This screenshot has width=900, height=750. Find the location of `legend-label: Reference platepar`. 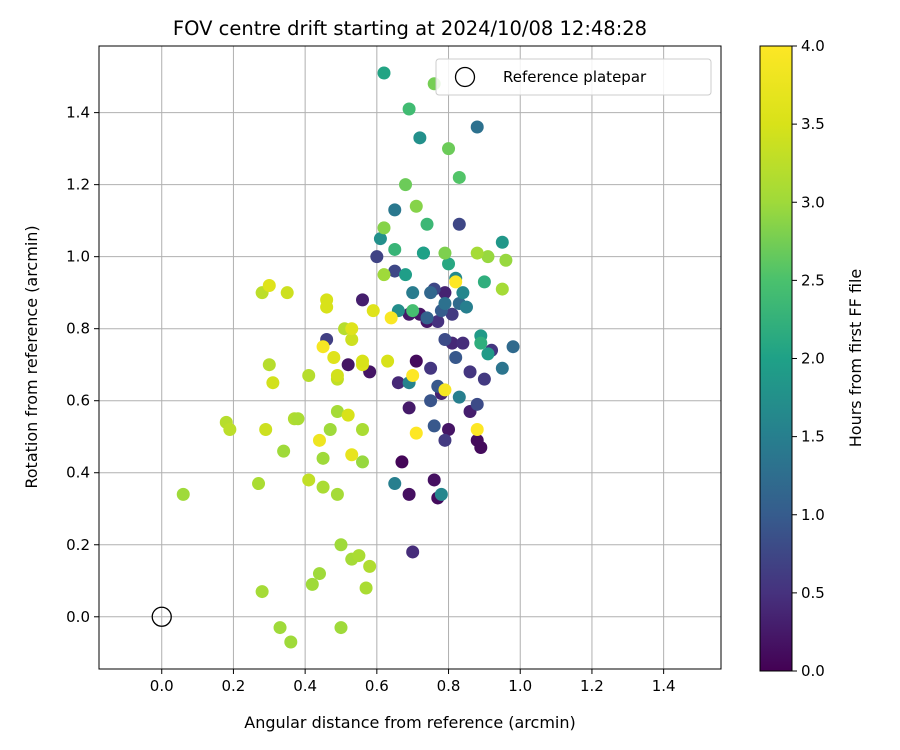

legend-label: Reference platepar is located at coordinates (575, 77).